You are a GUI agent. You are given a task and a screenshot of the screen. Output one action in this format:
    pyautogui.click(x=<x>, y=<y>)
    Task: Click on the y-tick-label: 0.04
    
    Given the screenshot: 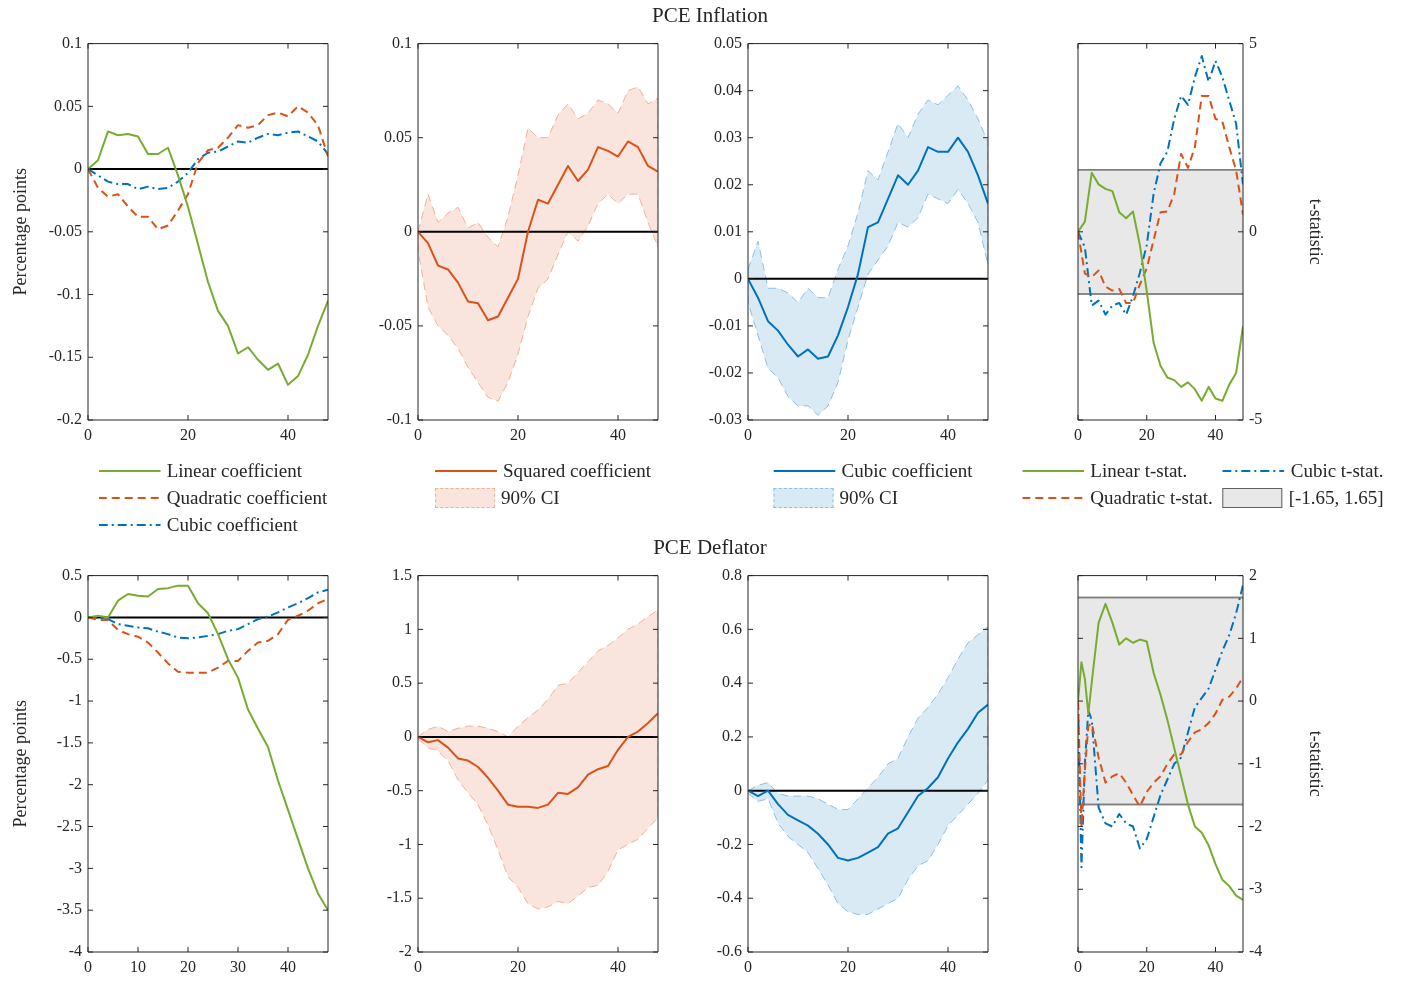 What is the action you would take?
    pyautogui.click(x=728, y=89)
    